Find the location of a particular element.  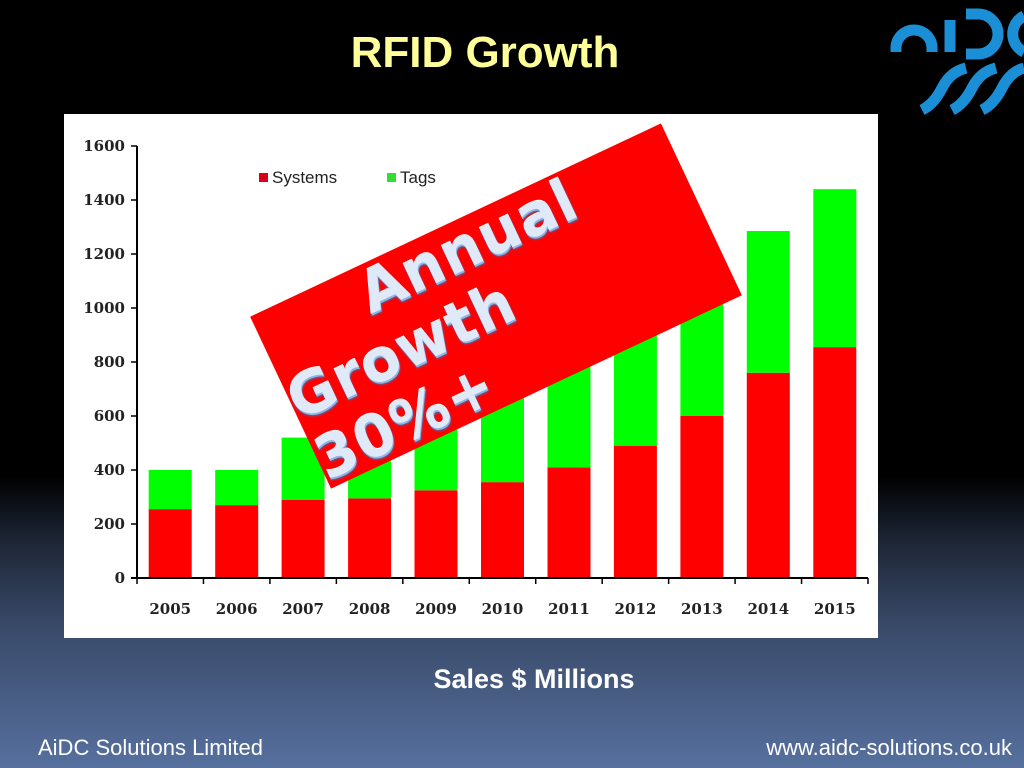

chart-caption: Sales $ Millions is located at coordinates (534, 679).